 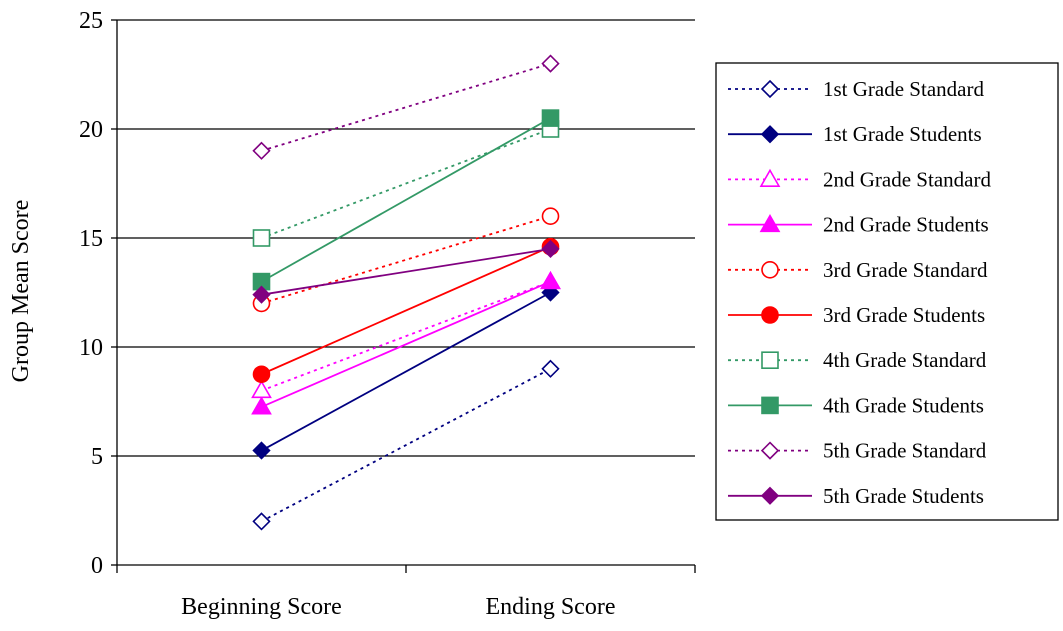 I want to click on legend-item: 4th Grade Students, so click(x=856, y=405).